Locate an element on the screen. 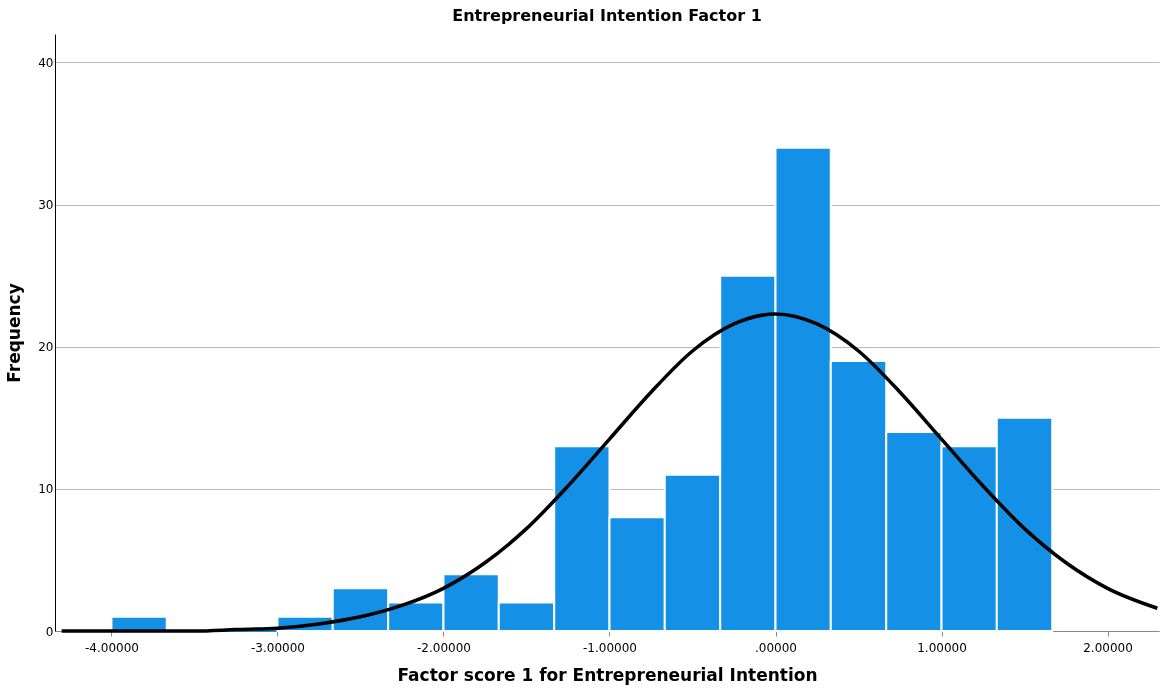 Image resolution: width=1162 pixels, height=691 pixels. x-tick-label: -2.00000 is located at coordinates (444, 647).